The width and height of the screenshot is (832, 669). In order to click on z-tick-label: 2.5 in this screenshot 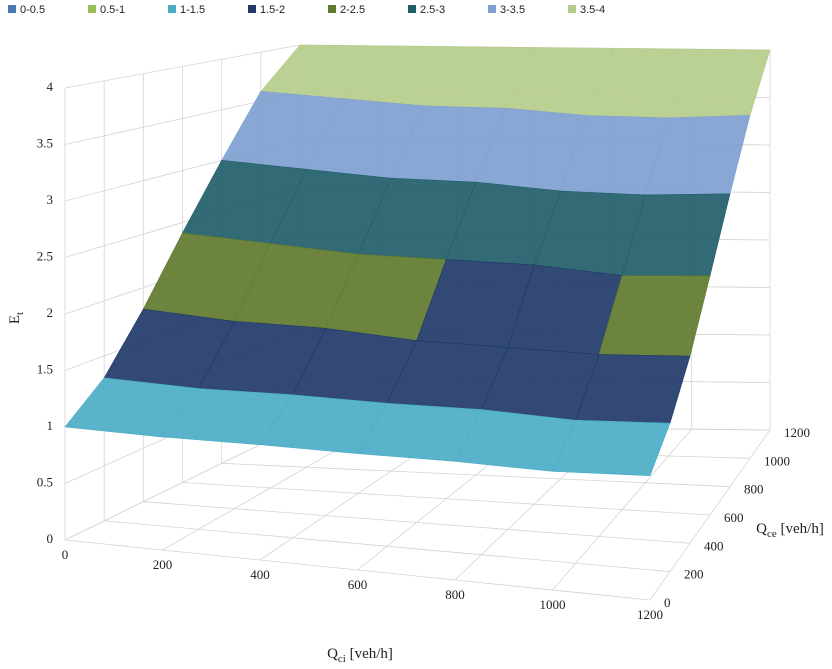, I will do `click(45, 255)`.